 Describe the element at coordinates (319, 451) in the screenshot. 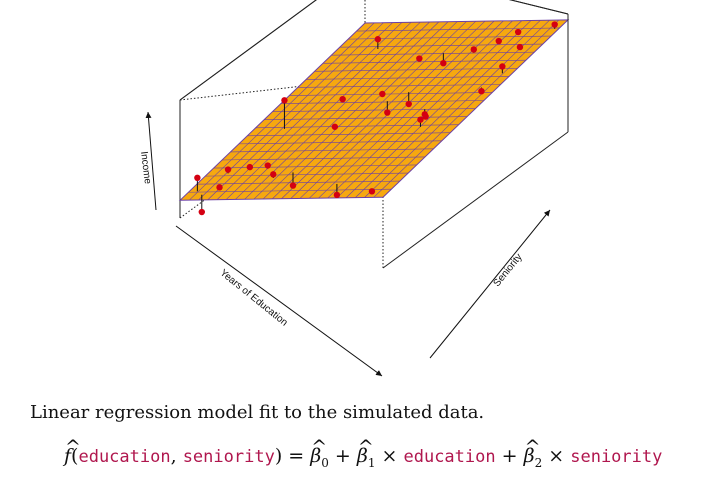

I see `beta0: β ^` at that location.